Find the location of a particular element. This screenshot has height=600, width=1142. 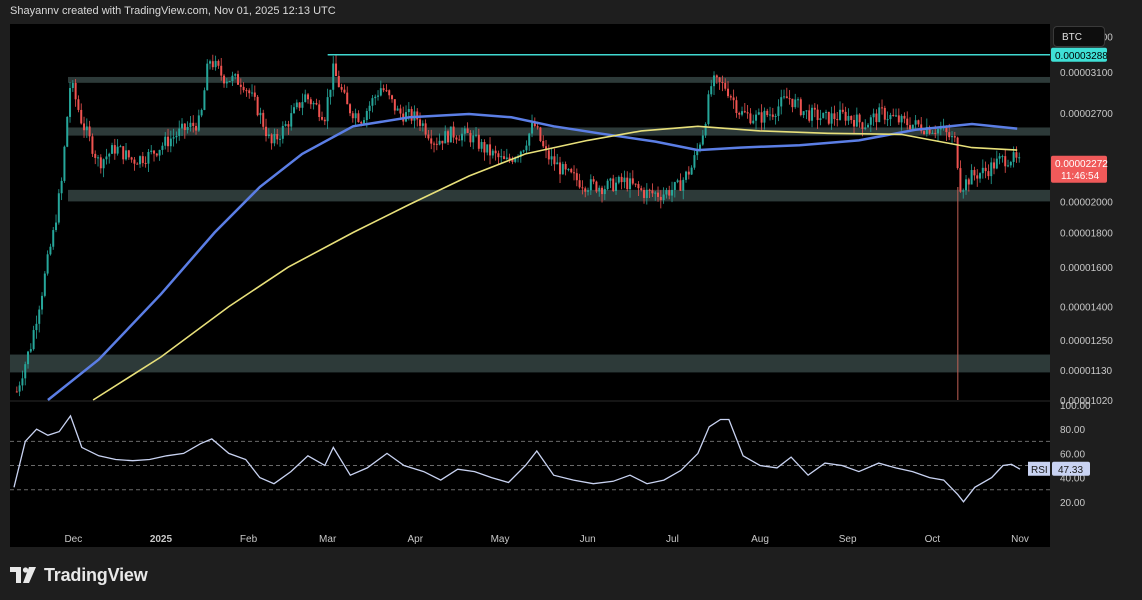

time-tick-label: Sep is located at coordinates (848, 539).